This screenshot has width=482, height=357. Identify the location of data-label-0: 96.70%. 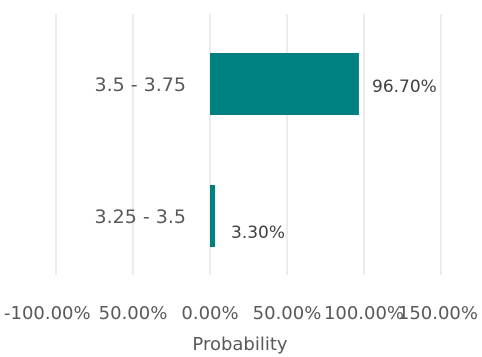
(404, 87).